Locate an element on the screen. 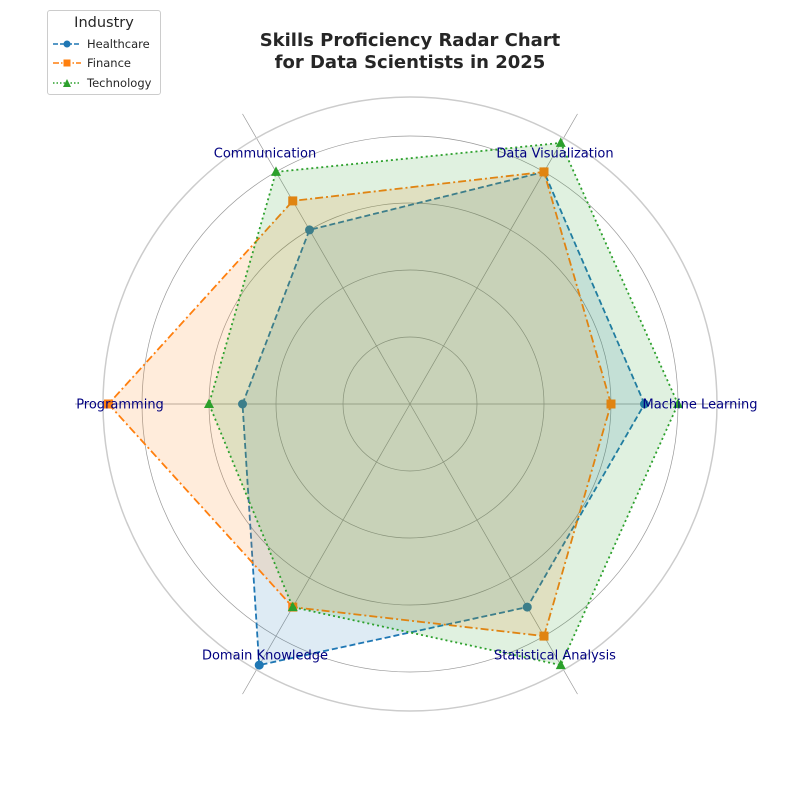 The width and height of the screenshot is (800, 800). legend-title: Industry is located at coordinates (104, 23).